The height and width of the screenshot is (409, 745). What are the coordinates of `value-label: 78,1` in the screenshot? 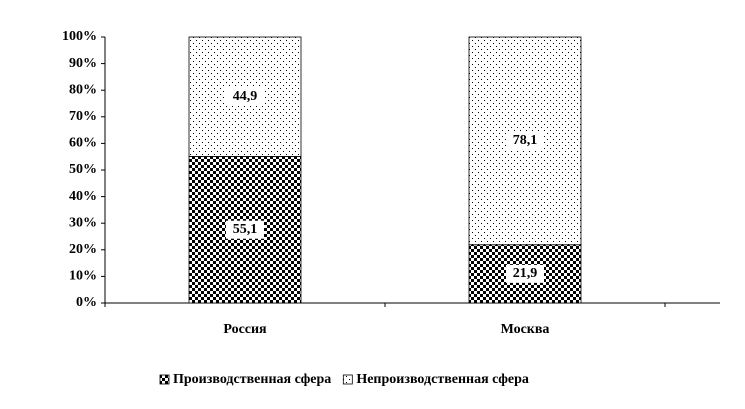 It's located at (525, 140).